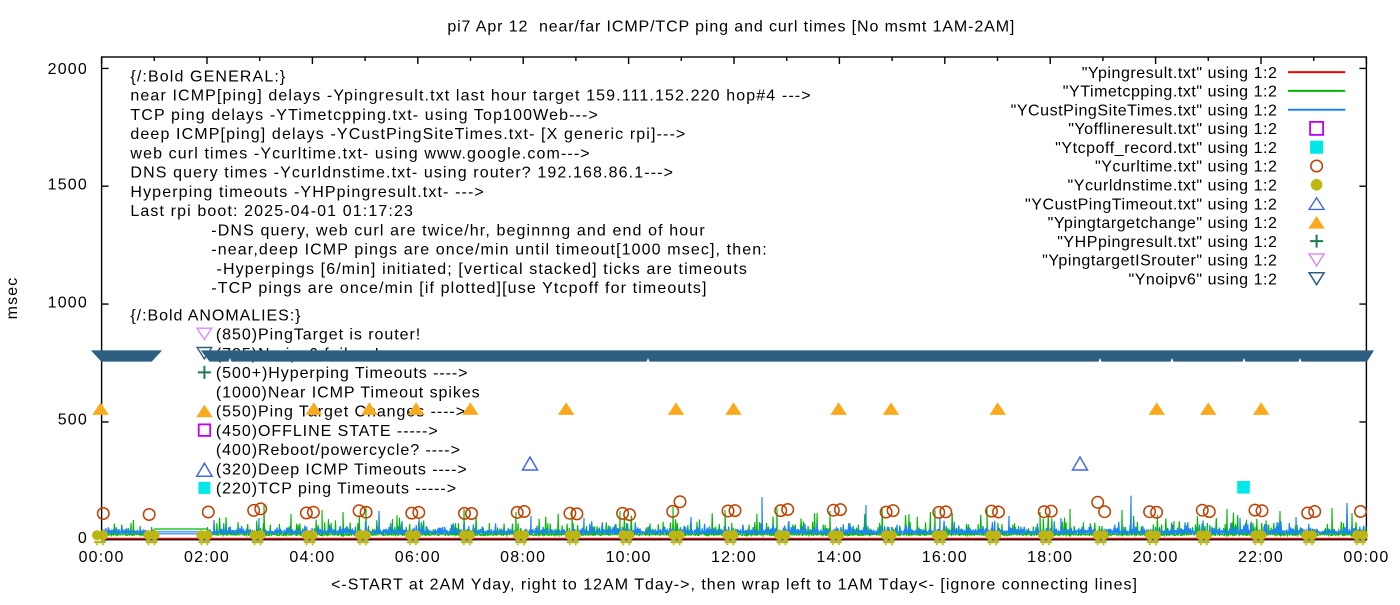  Describe the element at coordinates (68, 302) in the screenshot. I see `svg-text: 1000` at that location.